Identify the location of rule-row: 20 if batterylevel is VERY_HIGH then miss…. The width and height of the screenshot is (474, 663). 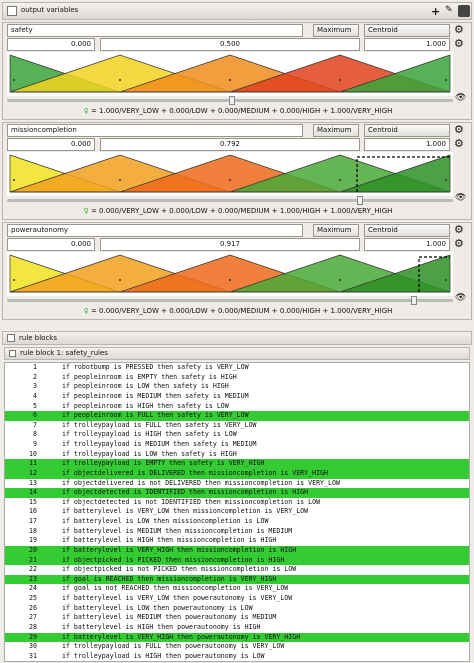
(237, 550).